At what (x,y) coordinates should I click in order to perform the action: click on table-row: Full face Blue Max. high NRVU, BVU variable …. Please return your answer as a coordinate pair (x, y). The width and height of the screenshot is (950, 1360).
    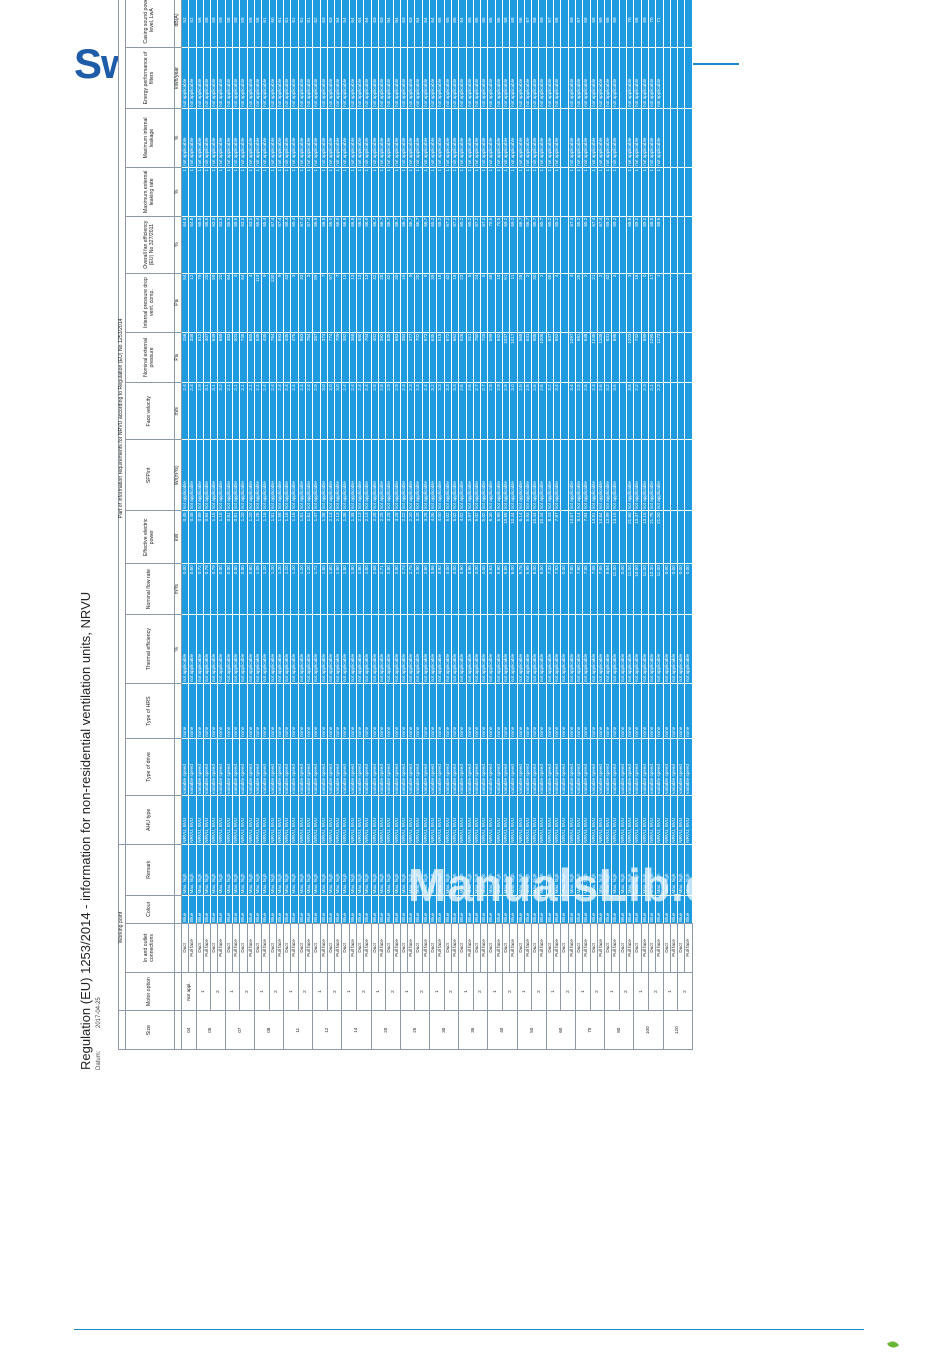
    Looking at the image, I should click on (236, 525).